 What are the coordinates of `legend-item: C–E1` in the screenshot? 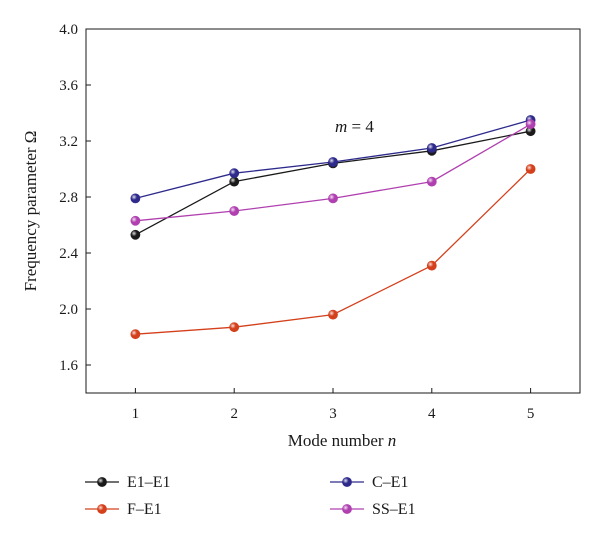 It's located at (369, 482).